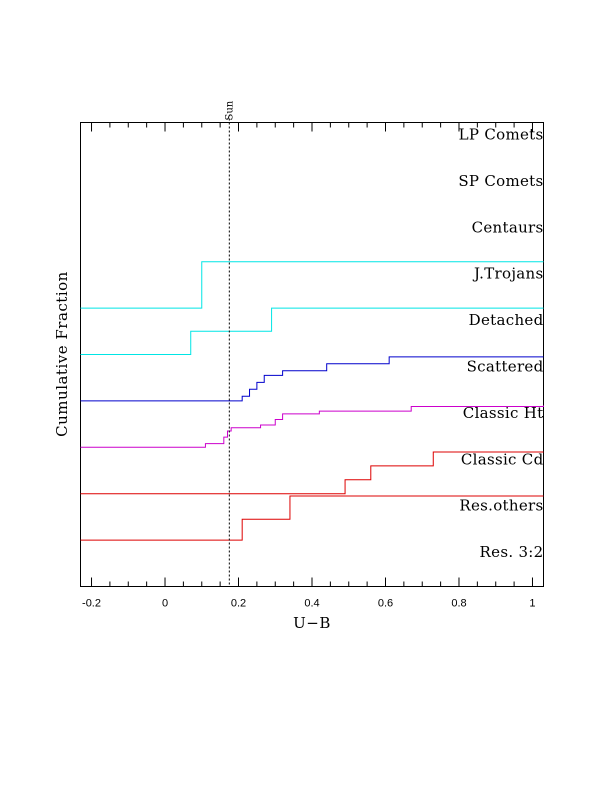 This screenshot has height=792, width=612. Describe the element at coordinates (312, 623) in the screenshot. I see `x-axis-title: U−B` at that location.